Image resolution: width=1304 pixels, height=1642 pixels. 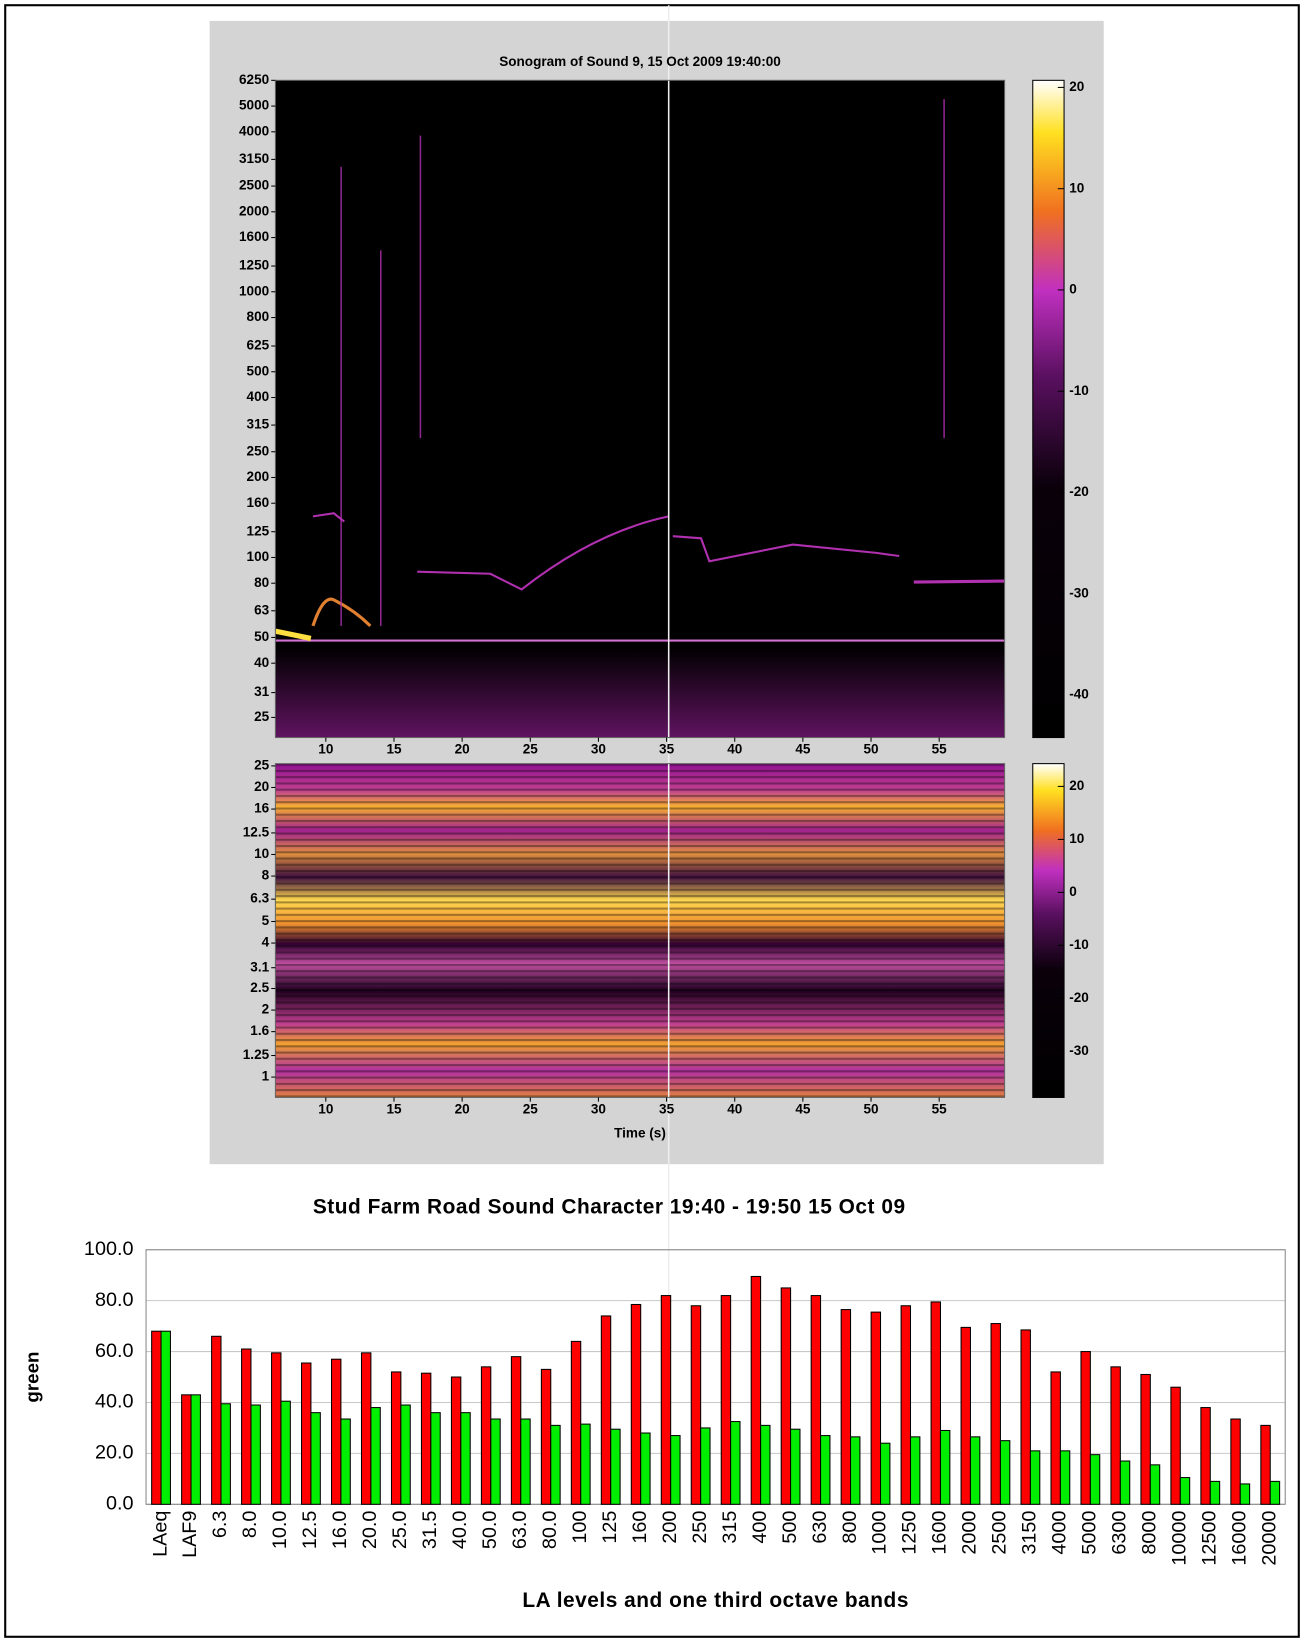 What do you see at coordinates (258, 556) in the screenshot?
I see `y-tick-label: 100` at bounding box center [258, 556].